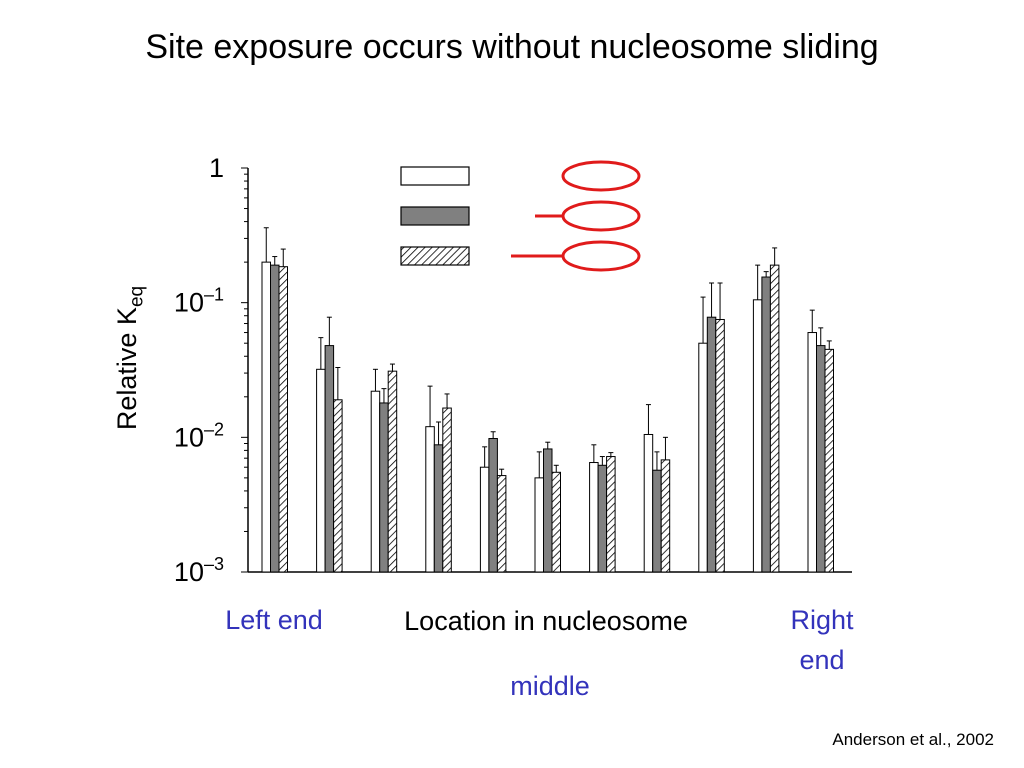 This screenshot has height=768, width=1024. Describe the element at coordinates (913, 739) in the screenshot. I see `citation: Anderson et al., 2002` at that location.